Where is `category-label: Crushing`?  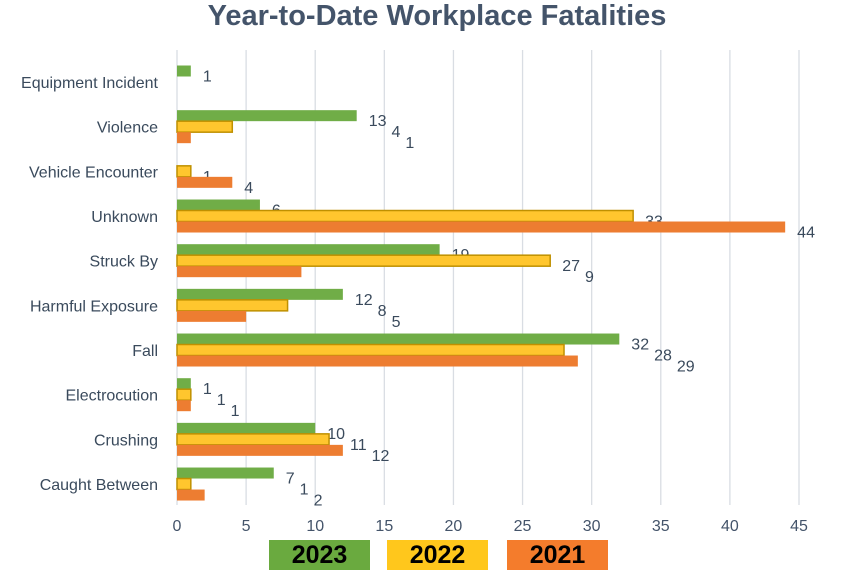
category-label: Crushing is located at coordinates (126, 440).